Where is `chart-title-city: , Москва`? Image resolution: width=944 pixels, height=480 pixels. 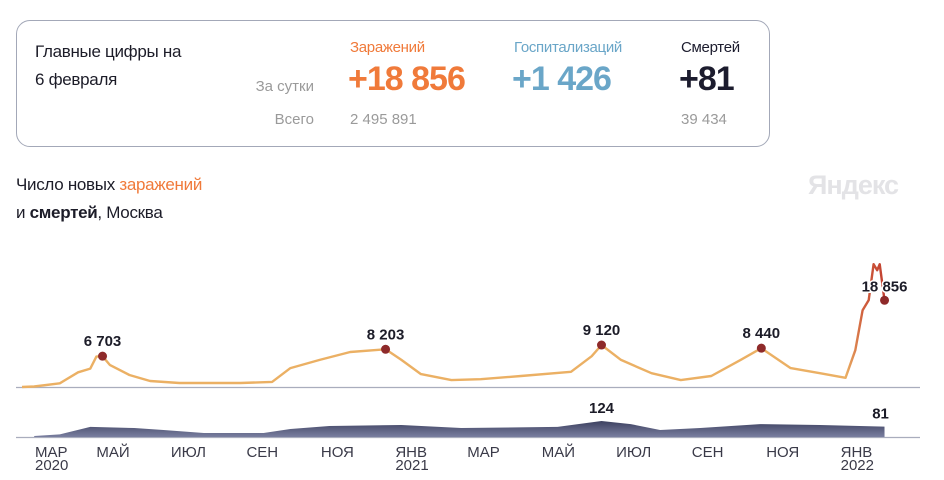 chart-title-city: , Москва is located at coordinates (130, 212).